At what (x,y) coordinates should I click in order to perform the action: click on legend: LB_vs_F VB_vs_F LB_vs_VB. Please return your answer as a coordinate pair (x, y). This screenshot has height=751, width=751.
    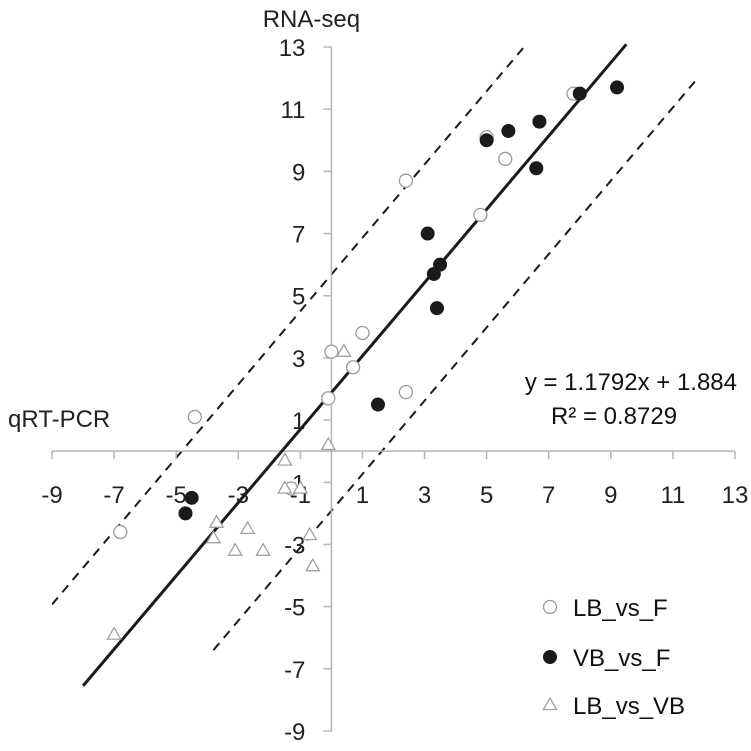
    Looking at the image, I should click on (613, 657).